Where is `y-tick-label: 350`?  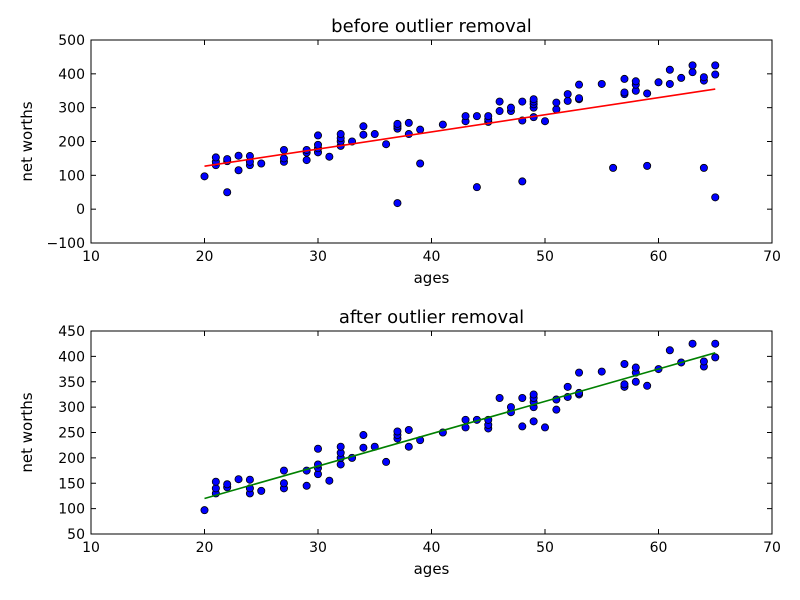
y-tick-label: 350 is located at coordinates (71, 383).